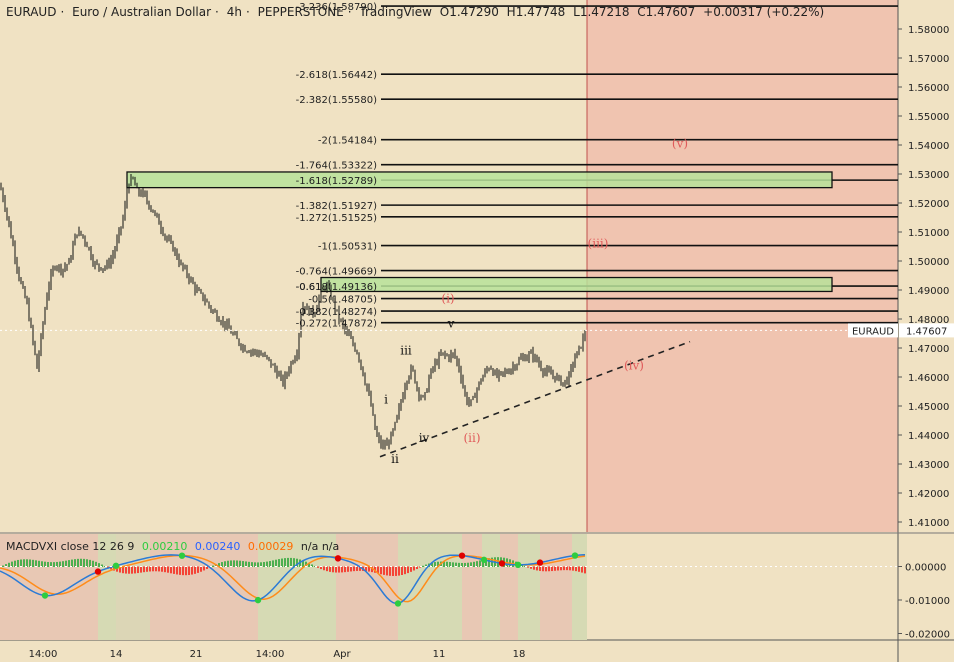 The height and width of the screenshot is (662, 954). What do you see at coordinates (70, 546) in the screenshot?
I see `macd-title: MACDVXI close 12 26 9` at bounding box center [70, 546].